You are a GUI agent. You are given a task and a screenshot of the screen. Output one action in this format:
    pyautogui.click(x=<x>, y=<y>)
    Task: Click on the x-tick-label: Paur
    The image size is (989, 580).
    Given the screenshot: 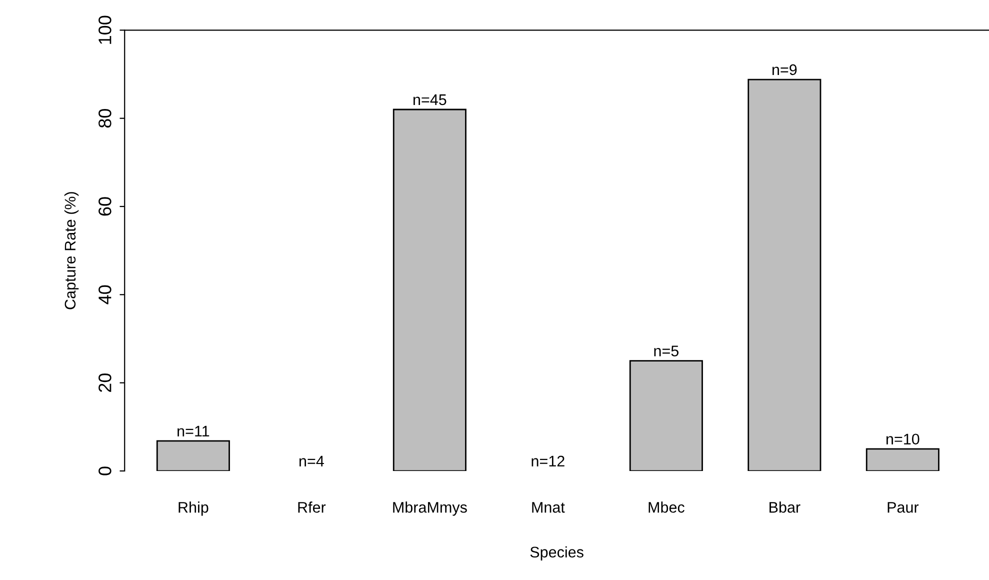 What is the action you would take?
    pyautogui.click(x=903, y=507)
    